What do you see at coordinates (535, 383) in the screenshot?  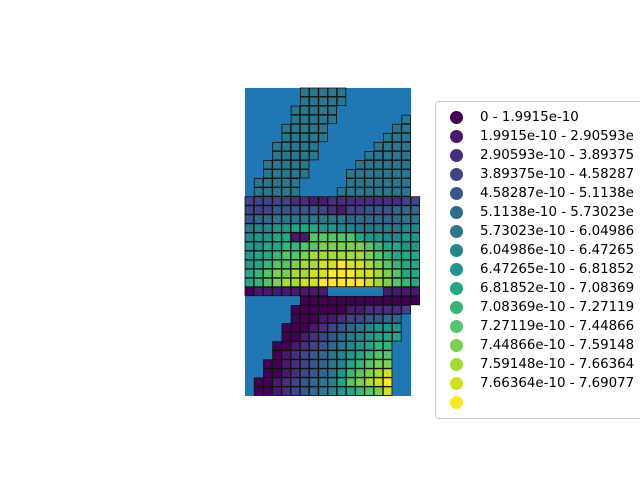 I see `legend-entry: 7.66364e-10 - 7.69077` at bounding box center [535, 383].